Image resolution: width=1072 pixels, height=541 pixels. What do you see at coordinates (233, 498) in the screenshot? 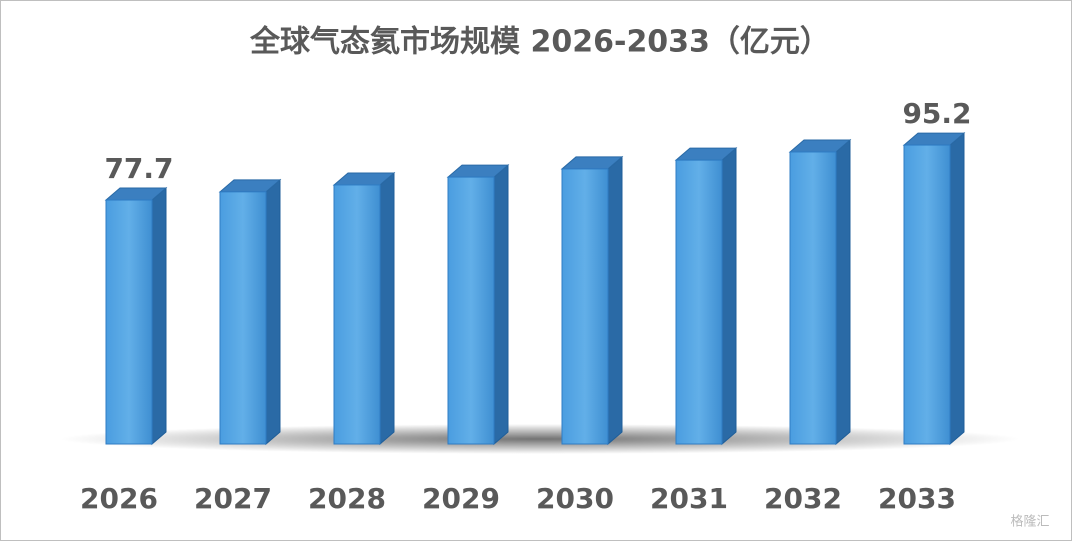
I see `x-tick-label: 2027` at bounding box center [233, 498].